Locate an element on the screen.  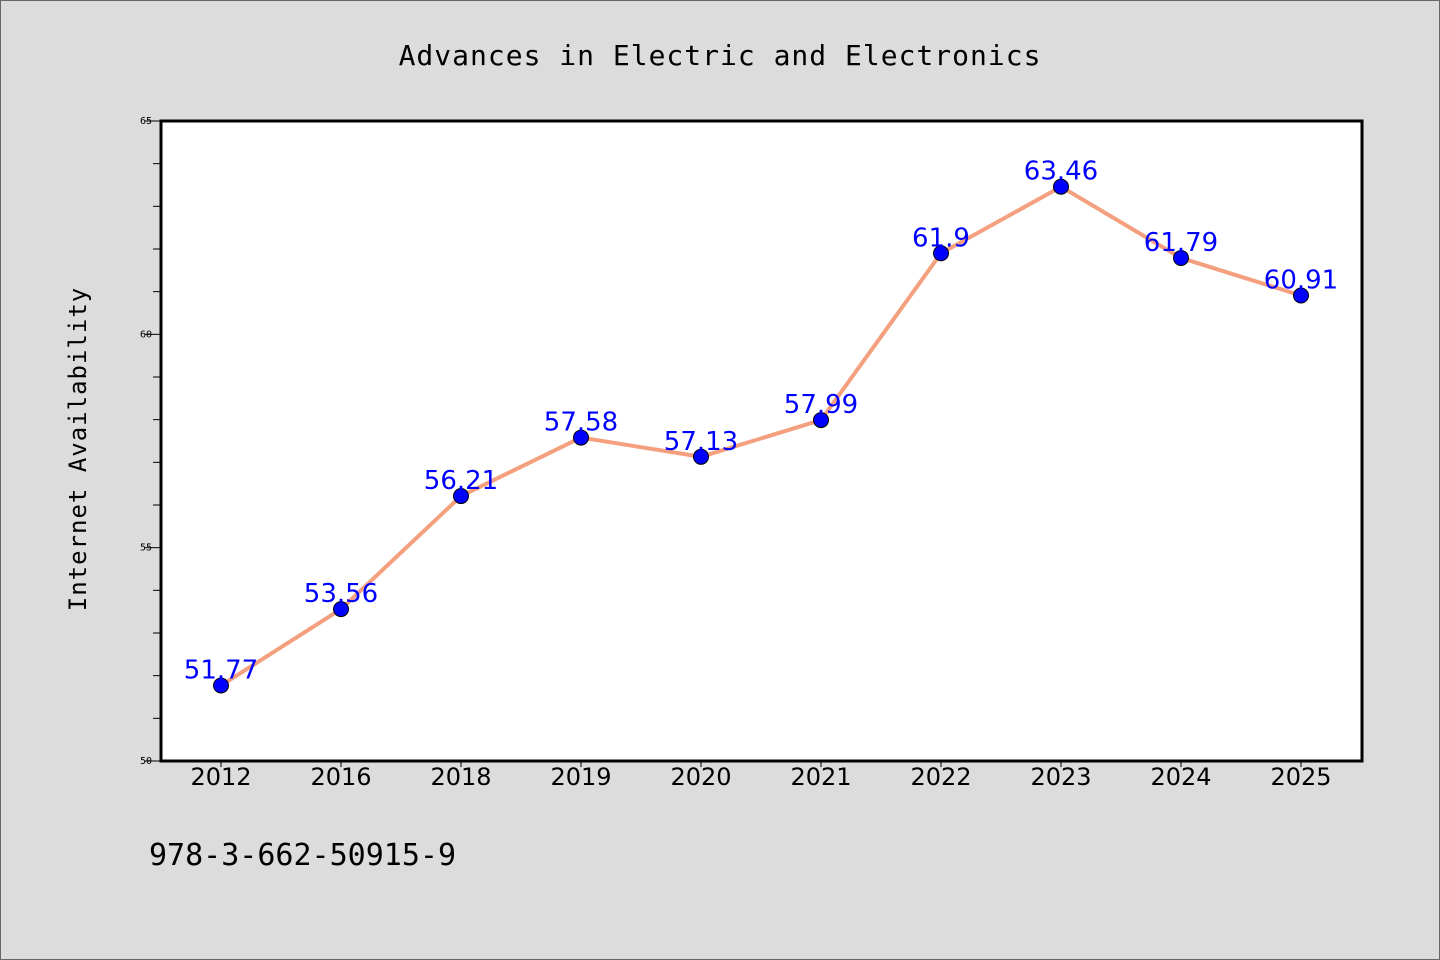
data-label: 61.9 is located at coordinates (941, 238).